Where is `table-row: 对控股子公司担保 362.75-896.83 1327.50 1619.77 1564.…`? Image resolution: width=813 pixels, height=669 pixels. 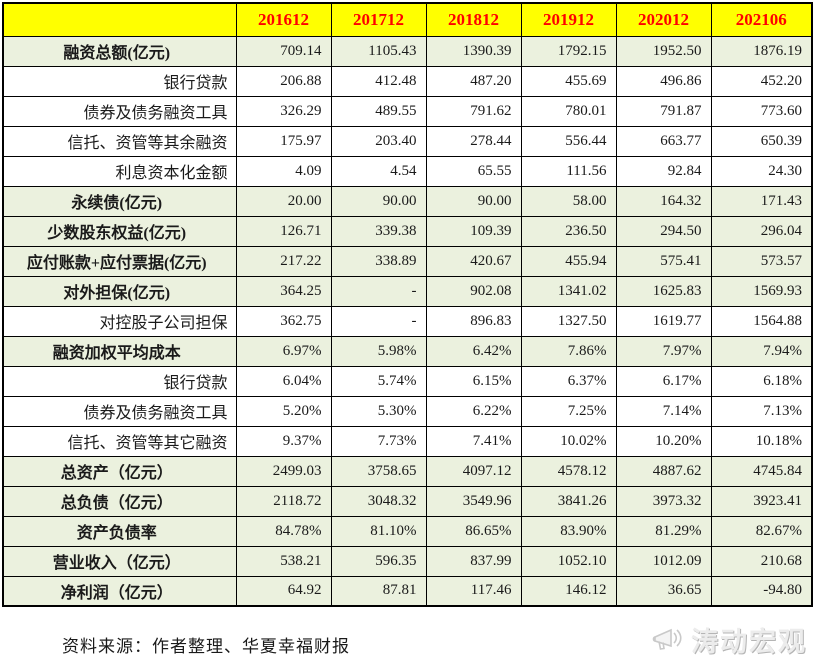 table-row: 对控股子公司担保 362.75-896.83 1327.50 1619.77 1564.… is located at coordinates (407, 321).